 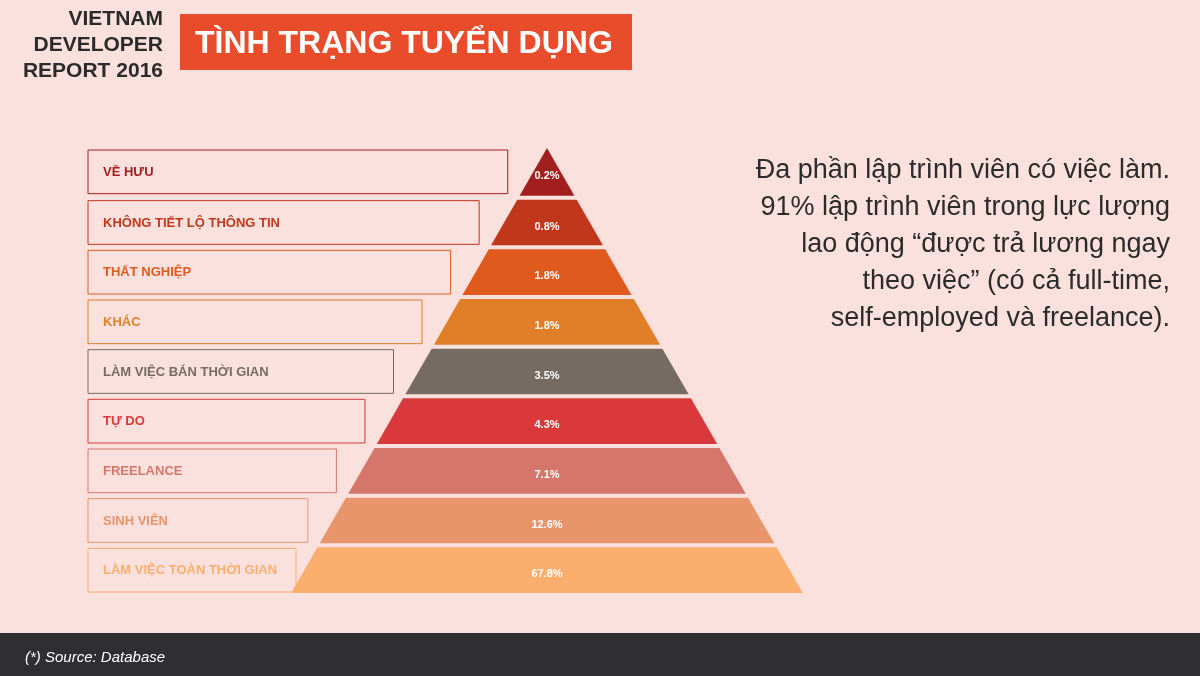 What do you see at coordinates (128, 171) in the screenshot?
I see `category-label: VỀ HƯU` at bounding box center [128, 171].